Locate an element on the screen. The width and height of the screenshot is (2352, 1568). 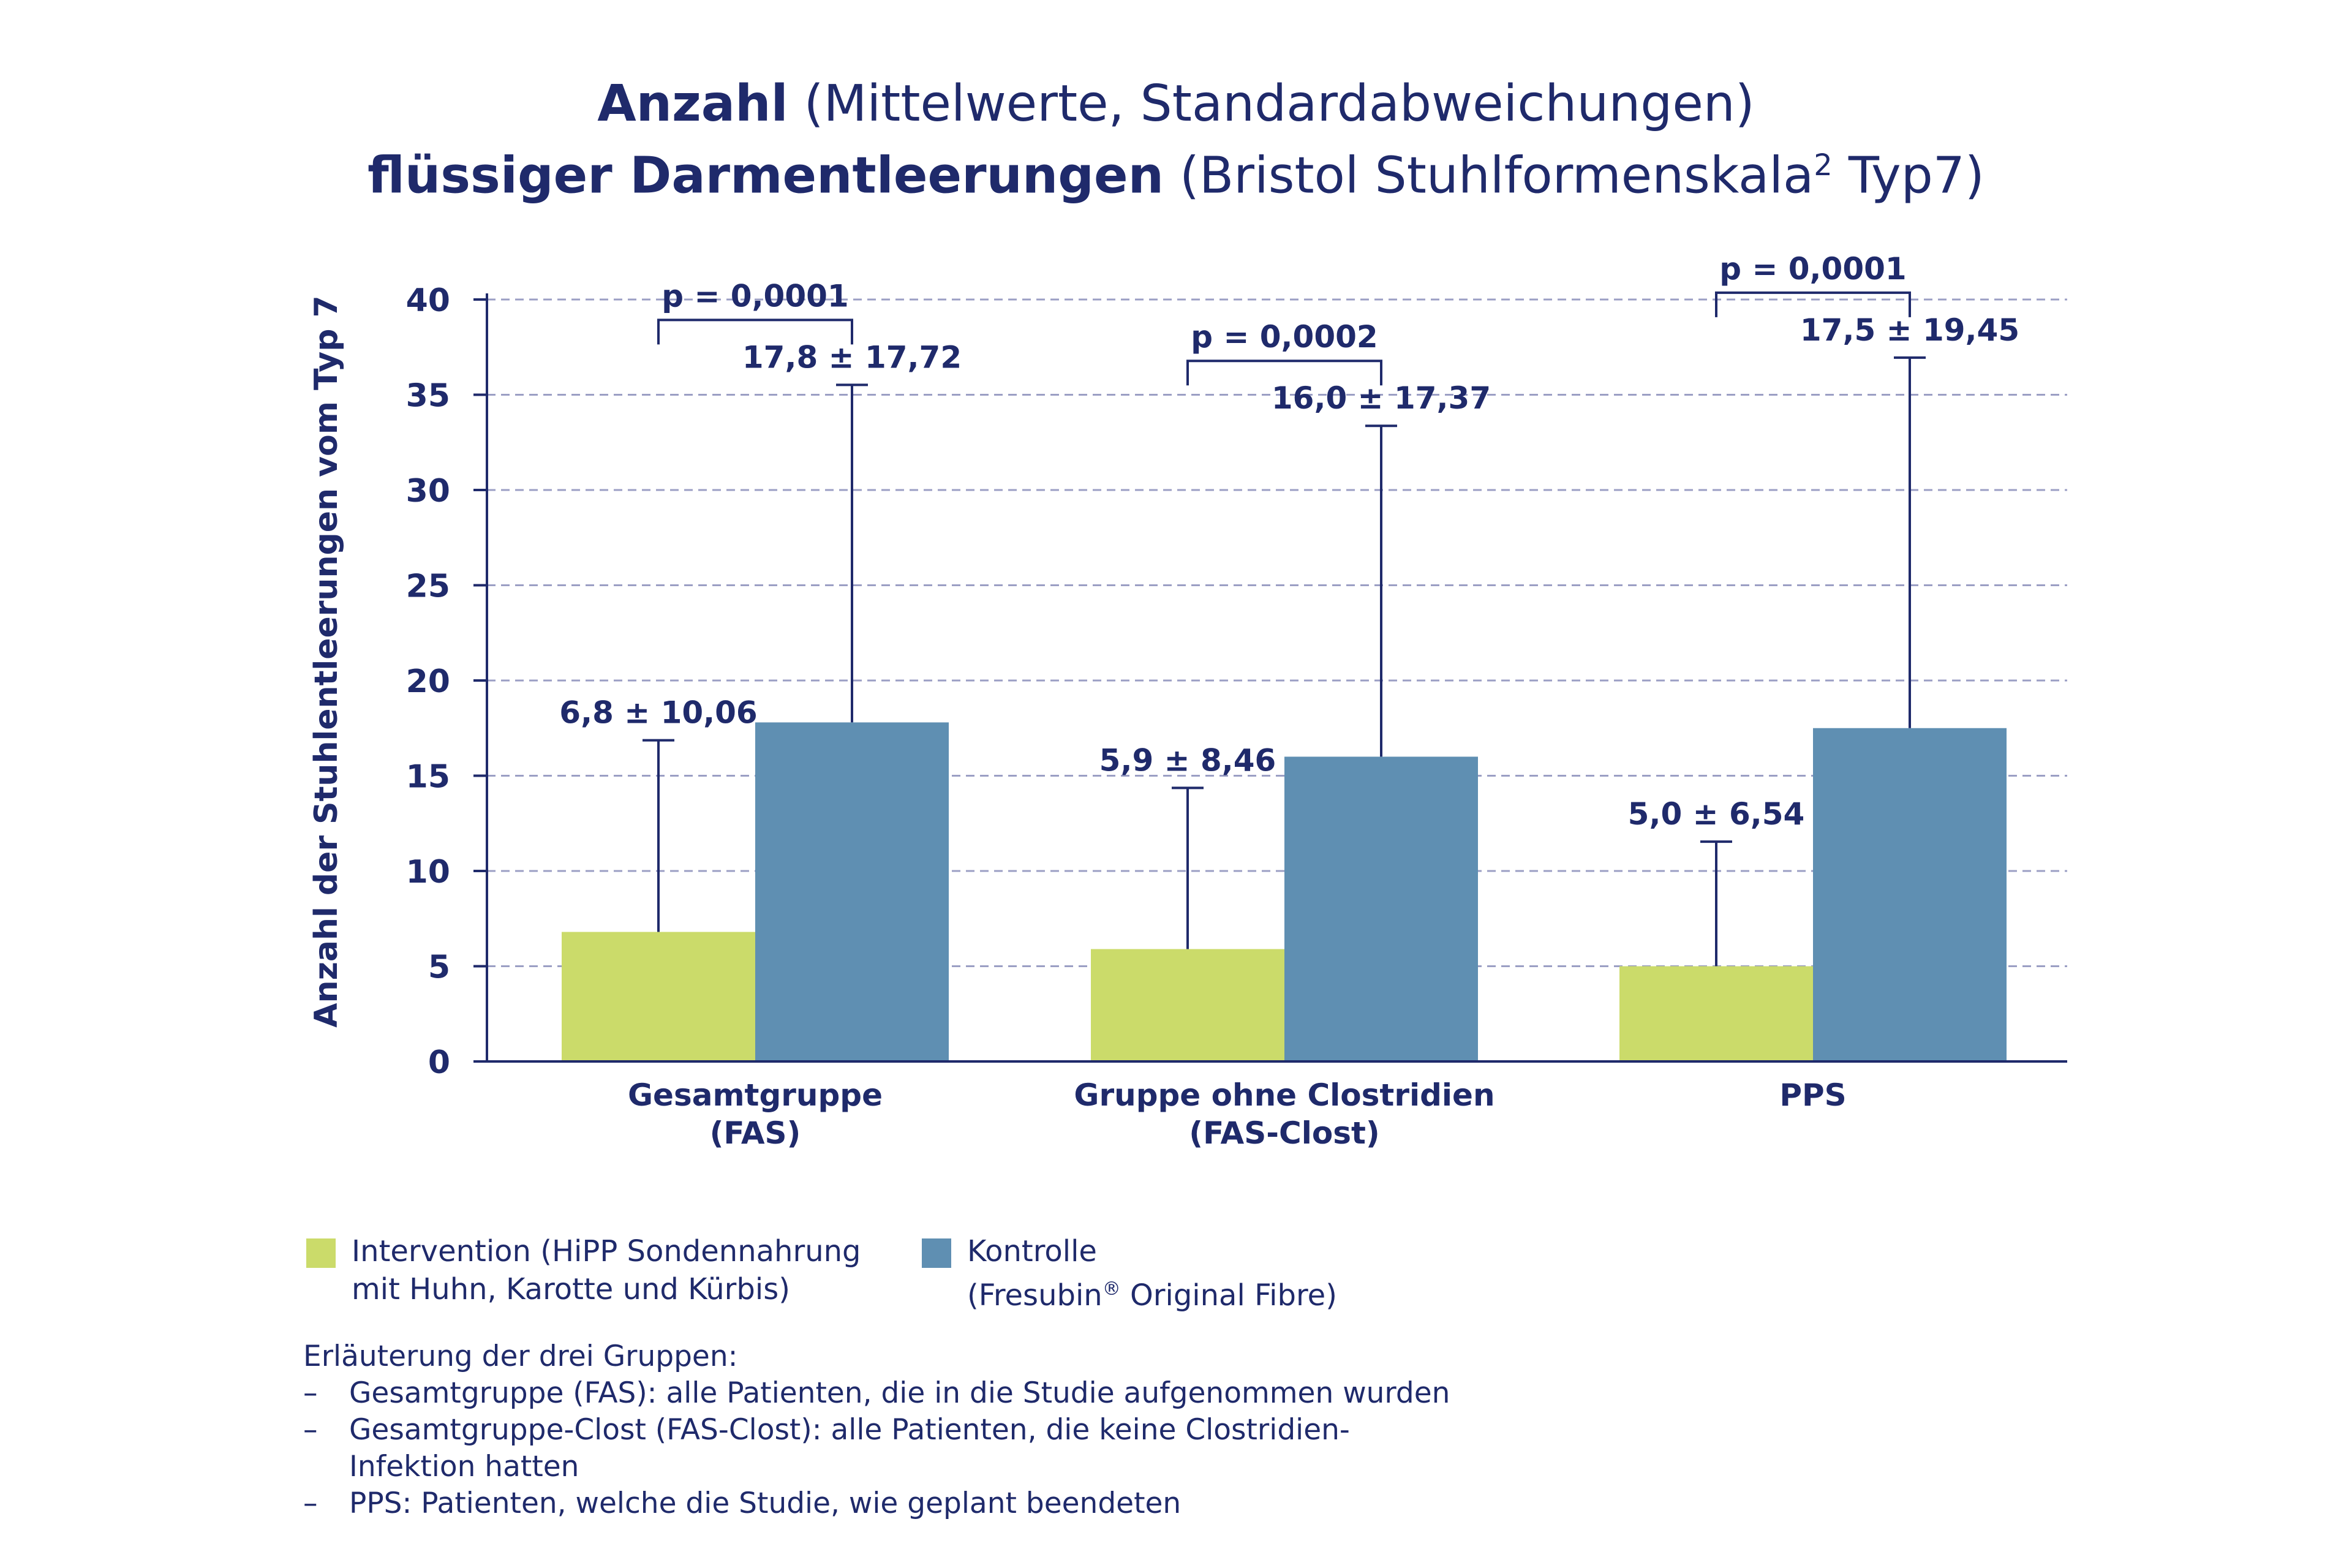
x-category-label: PPS is located at coordinates (1813, 1095).